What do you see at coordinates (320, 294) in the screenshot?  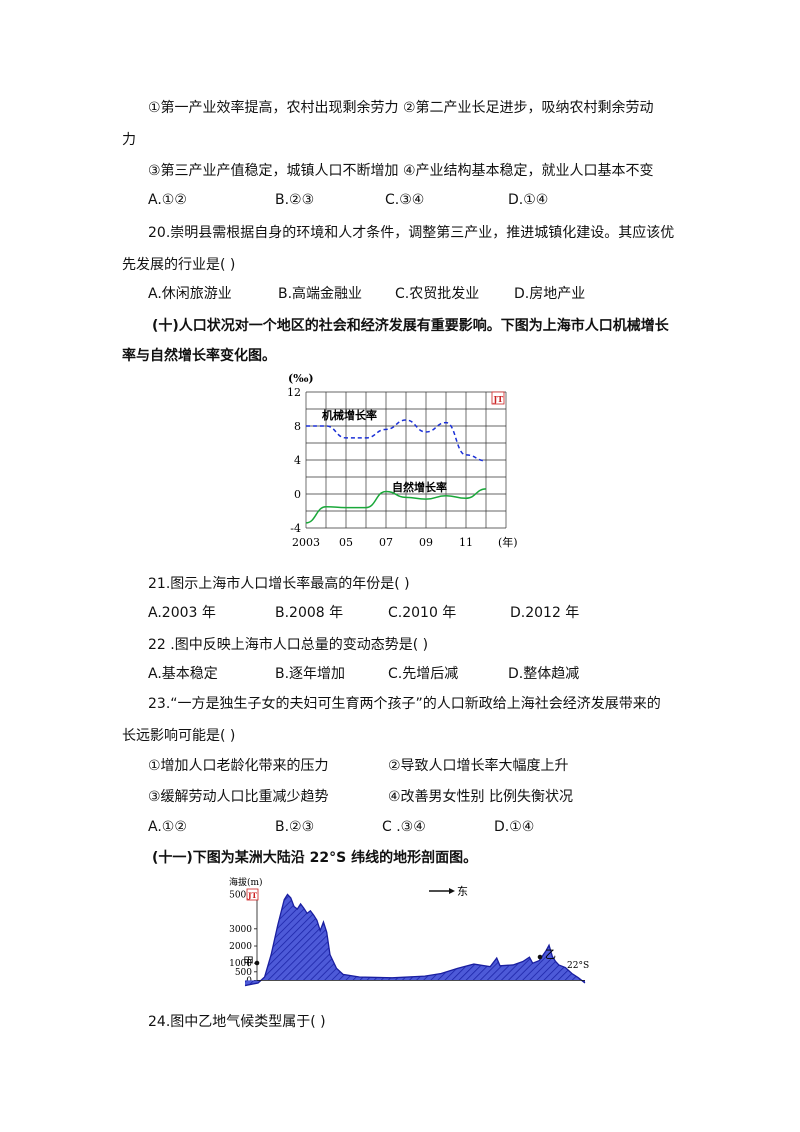 I see `q20-option-b: B.高端金融业` at bounding box center [320, 294].